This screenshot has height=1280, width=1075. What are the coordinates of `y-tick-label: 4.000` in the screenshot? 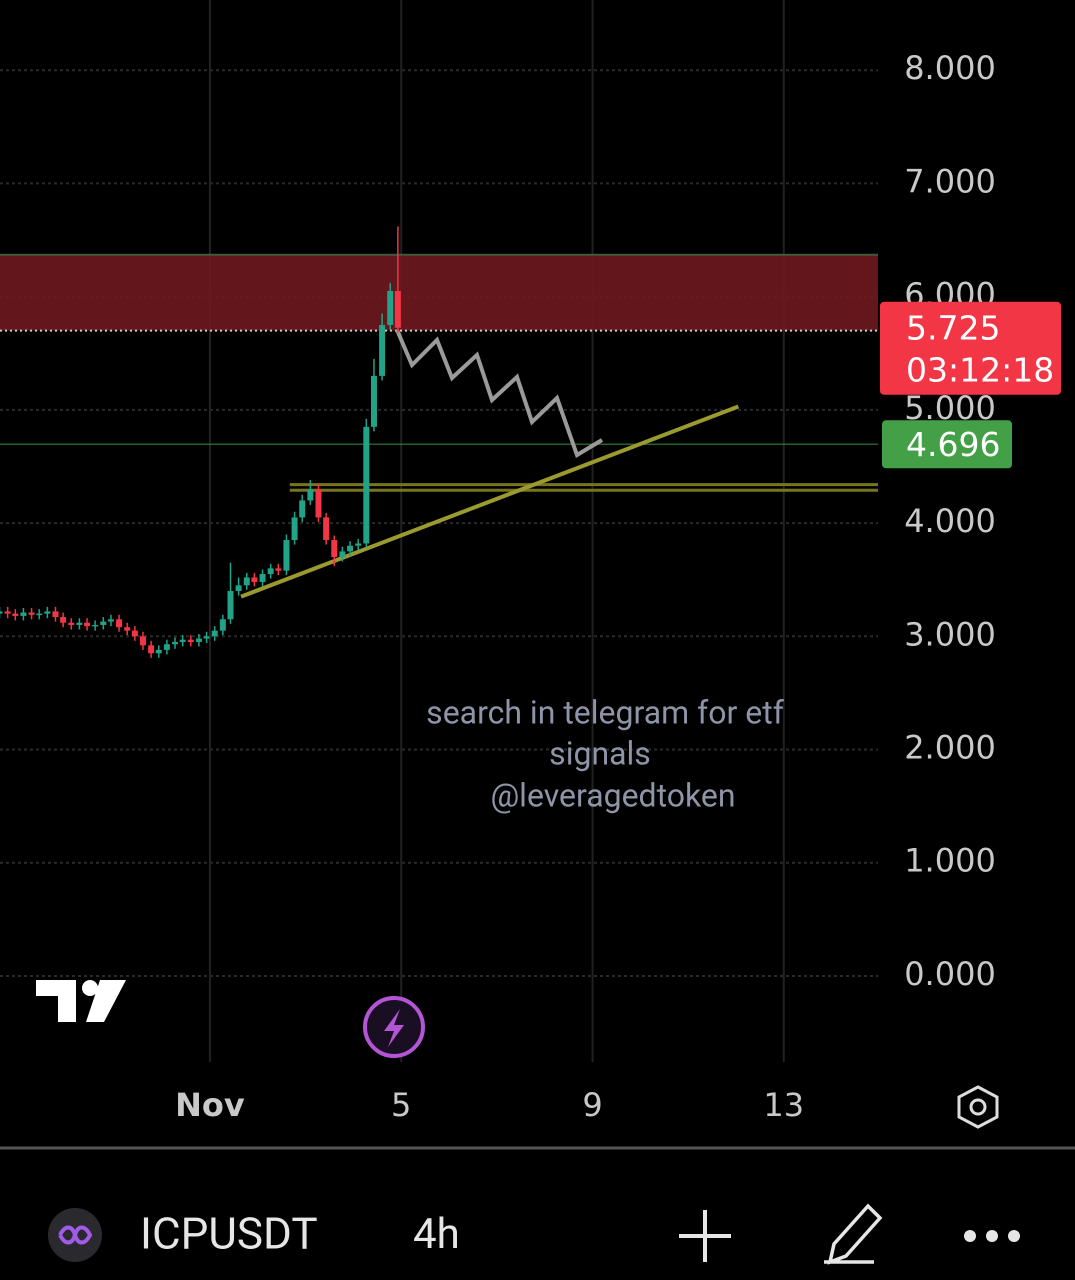 It's located at (950, 521).